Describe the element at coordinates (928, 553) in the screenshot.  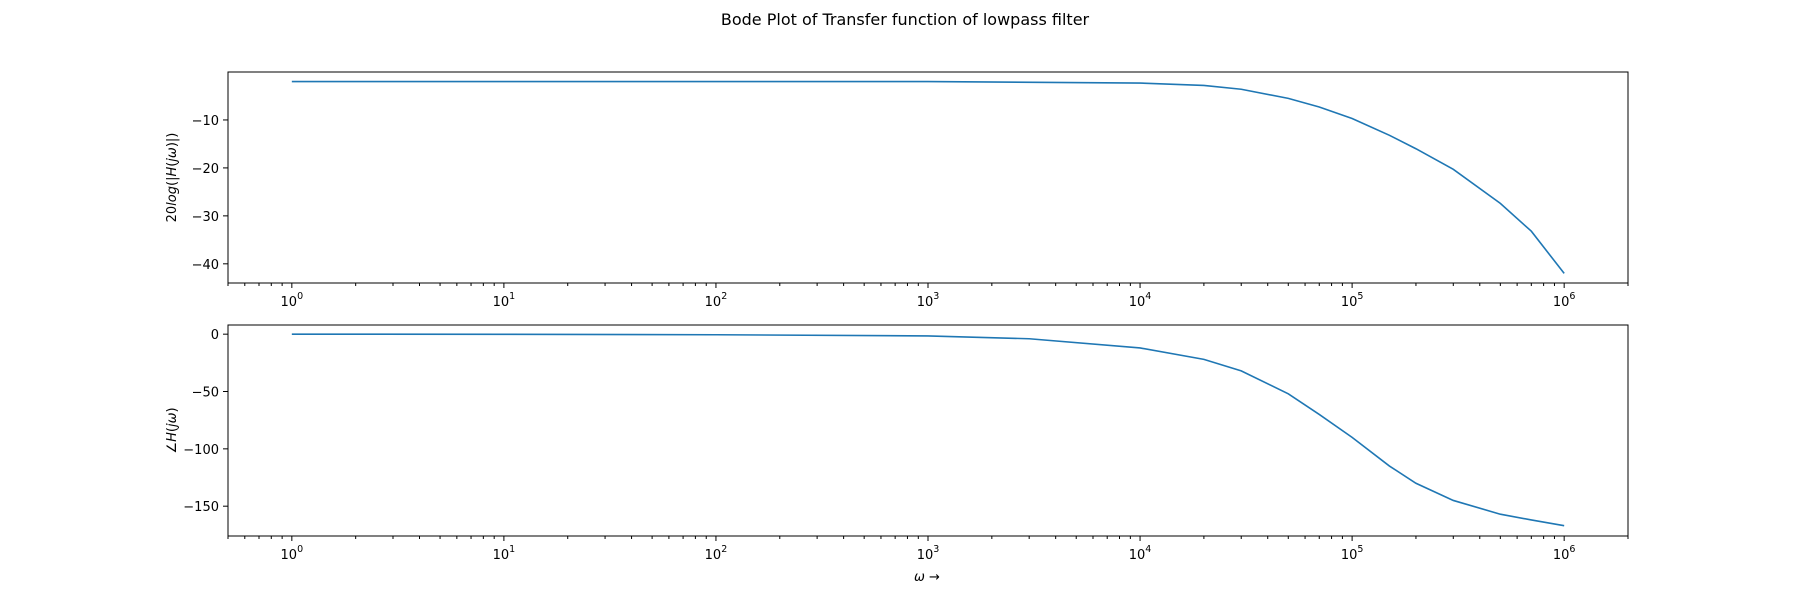
I see `phase-x-tick-label: 10³` at that location.